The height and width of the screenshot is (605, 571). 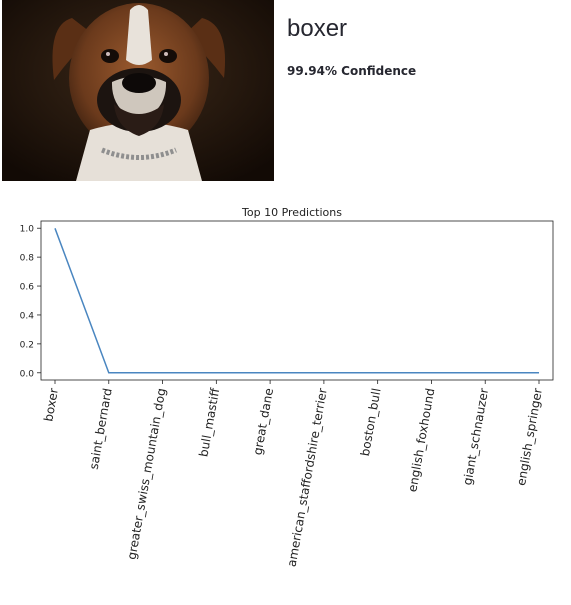 I want to click on confidence-text: 99.94% Confidence, so click(x=352, y=71).